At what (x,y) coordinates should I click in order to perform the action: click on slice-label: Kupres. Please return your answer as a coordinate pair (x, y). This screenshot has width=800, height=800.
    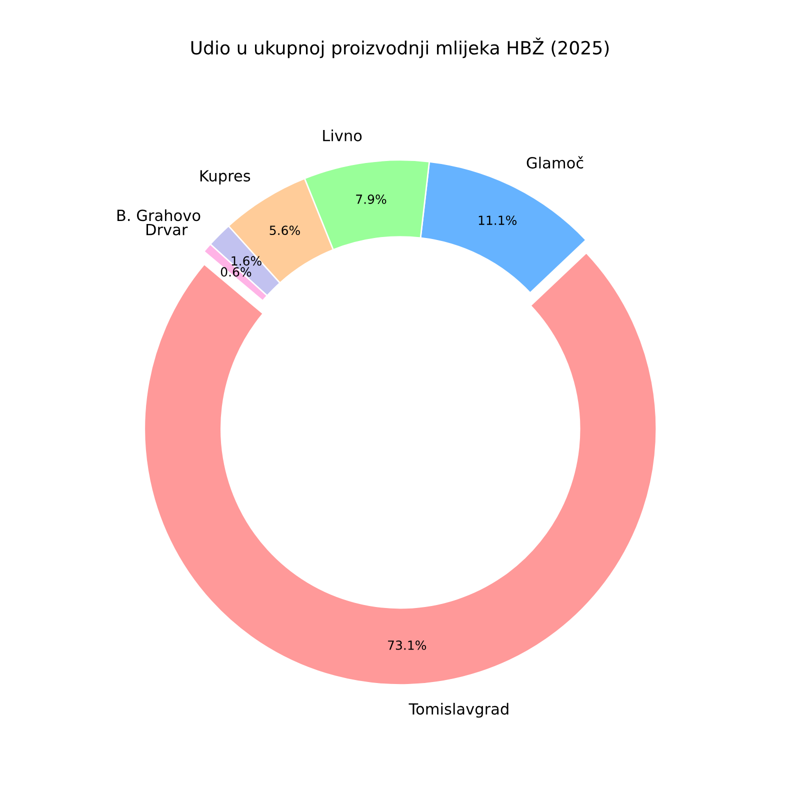
    Looking at the image, I should click on (225, 177).